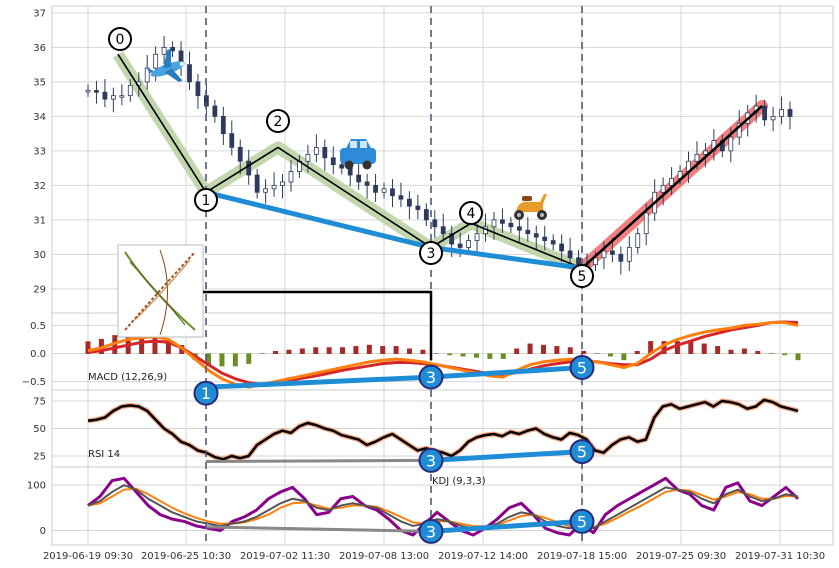 Image resolution: width=839 pixels, height=568 pixels. I want to click on rsi-divergence-line, so click(506, 456).